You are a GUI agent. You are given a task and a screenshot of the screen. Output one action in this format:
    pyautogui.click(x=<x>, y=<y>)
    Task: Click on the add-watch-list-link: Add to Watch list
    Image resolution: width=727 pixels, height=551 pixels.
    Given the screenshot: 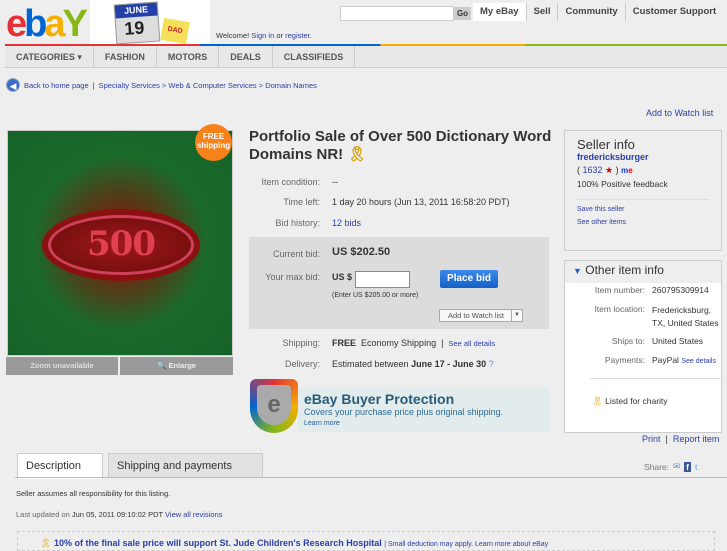 What is the action you would take?
    pyautogui.click(x=680, y=113)
    